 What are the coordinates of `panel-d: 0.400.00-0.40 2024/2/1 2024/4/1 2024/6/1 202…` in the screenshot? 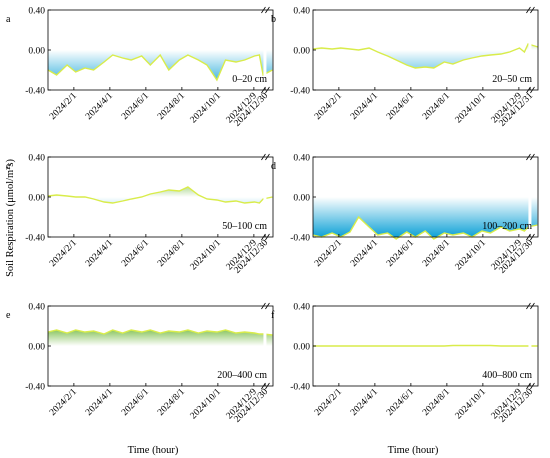 It's located at (405, 214).